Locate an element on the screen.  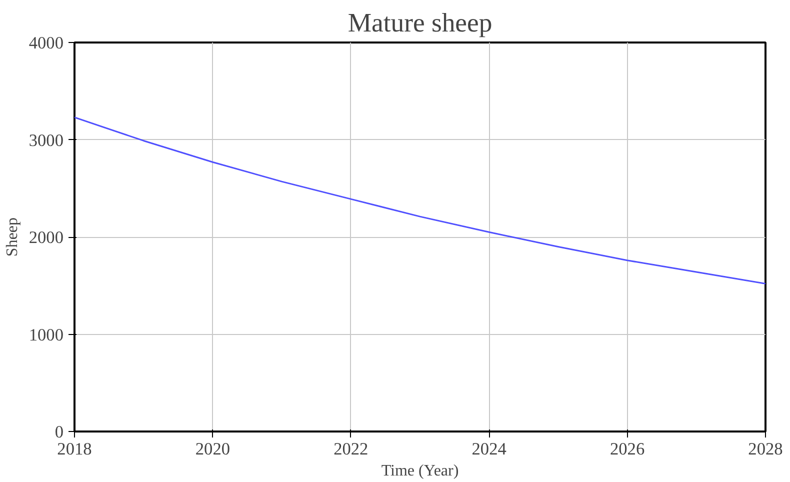
x-axis-title: Time (Year) is located at coordinates (420, 471).